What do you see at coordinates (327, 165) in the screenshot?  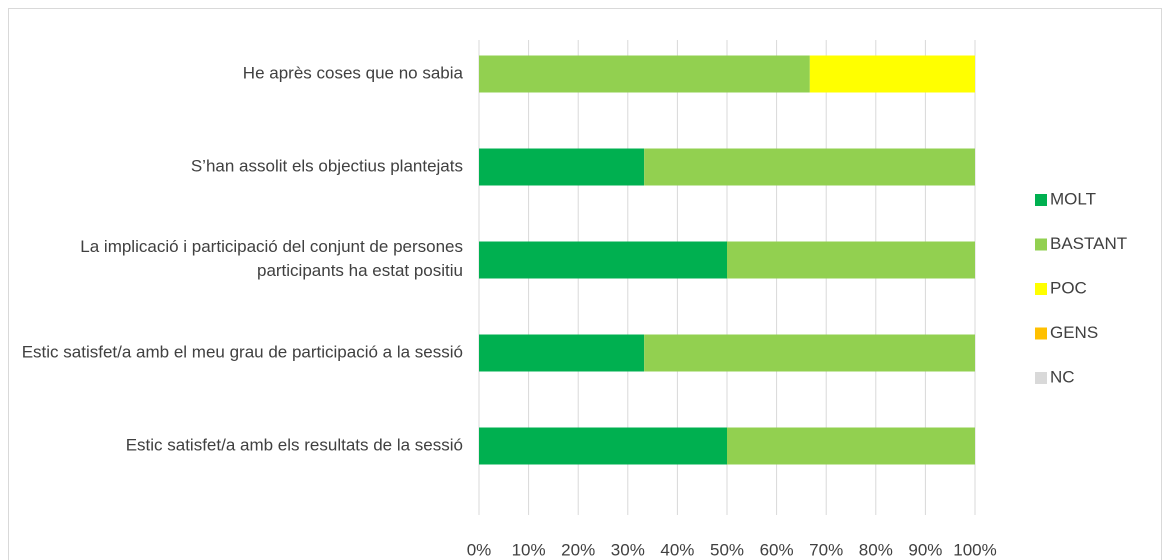 I see `y-tick-label: S’han assolit els objectius plantejats` at bounding box center [327, 165].